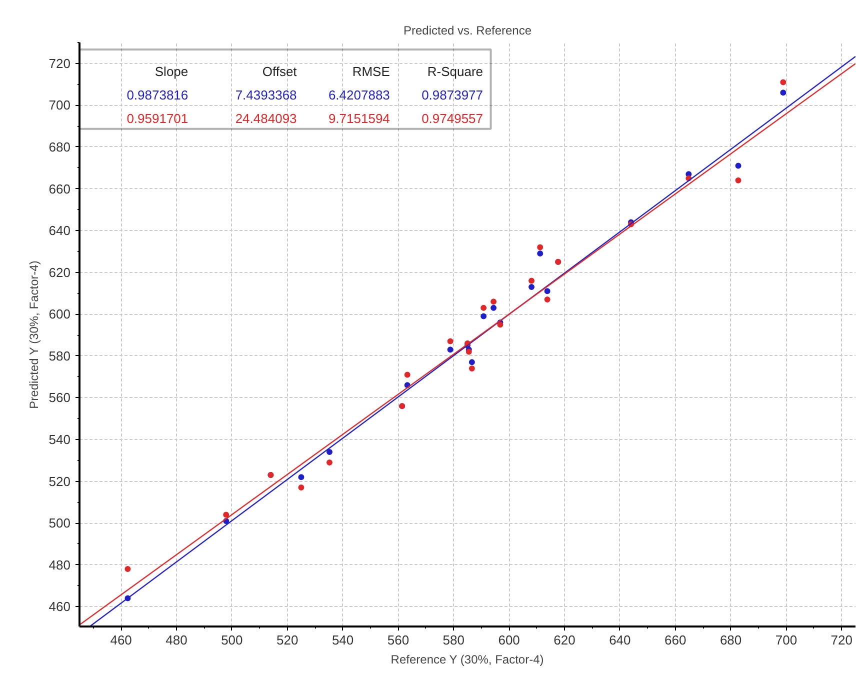  Describe the element at coordinates (33, 334) in the screenshot. I see `y-axis-title: Predicted Y (30%, Factor-4)` at that location.